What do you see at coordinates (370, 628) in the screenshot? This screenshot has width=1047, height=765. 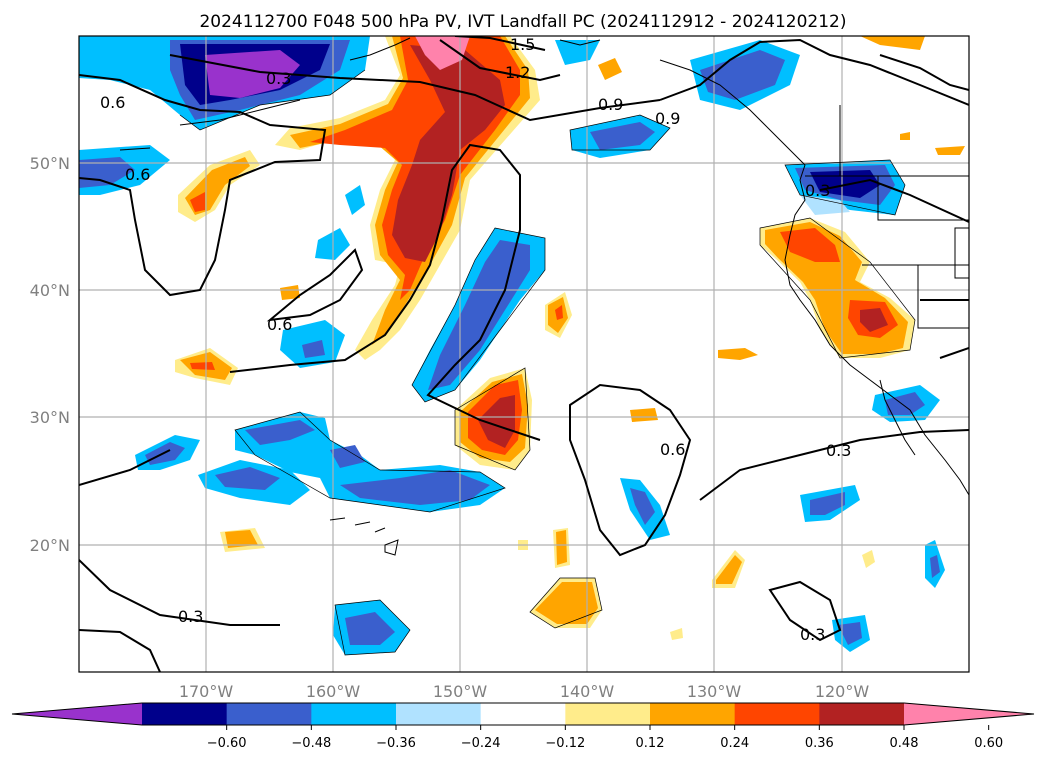 I see `fill-14n-inner` at bounding box center [370, 628].